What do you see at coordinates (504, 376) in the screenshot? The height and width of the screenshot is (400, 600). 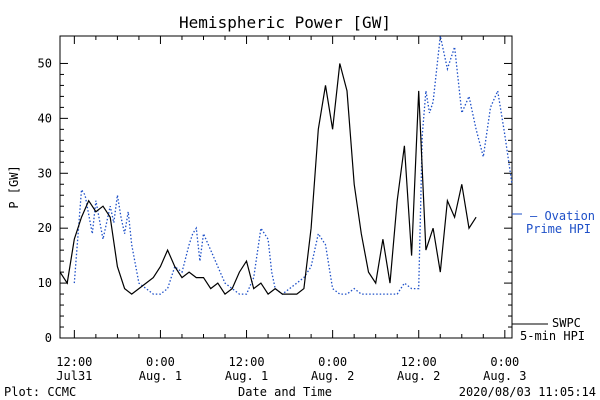 I see `x-tick-label-date: Aug. 3` at bounding box center [504, 376].